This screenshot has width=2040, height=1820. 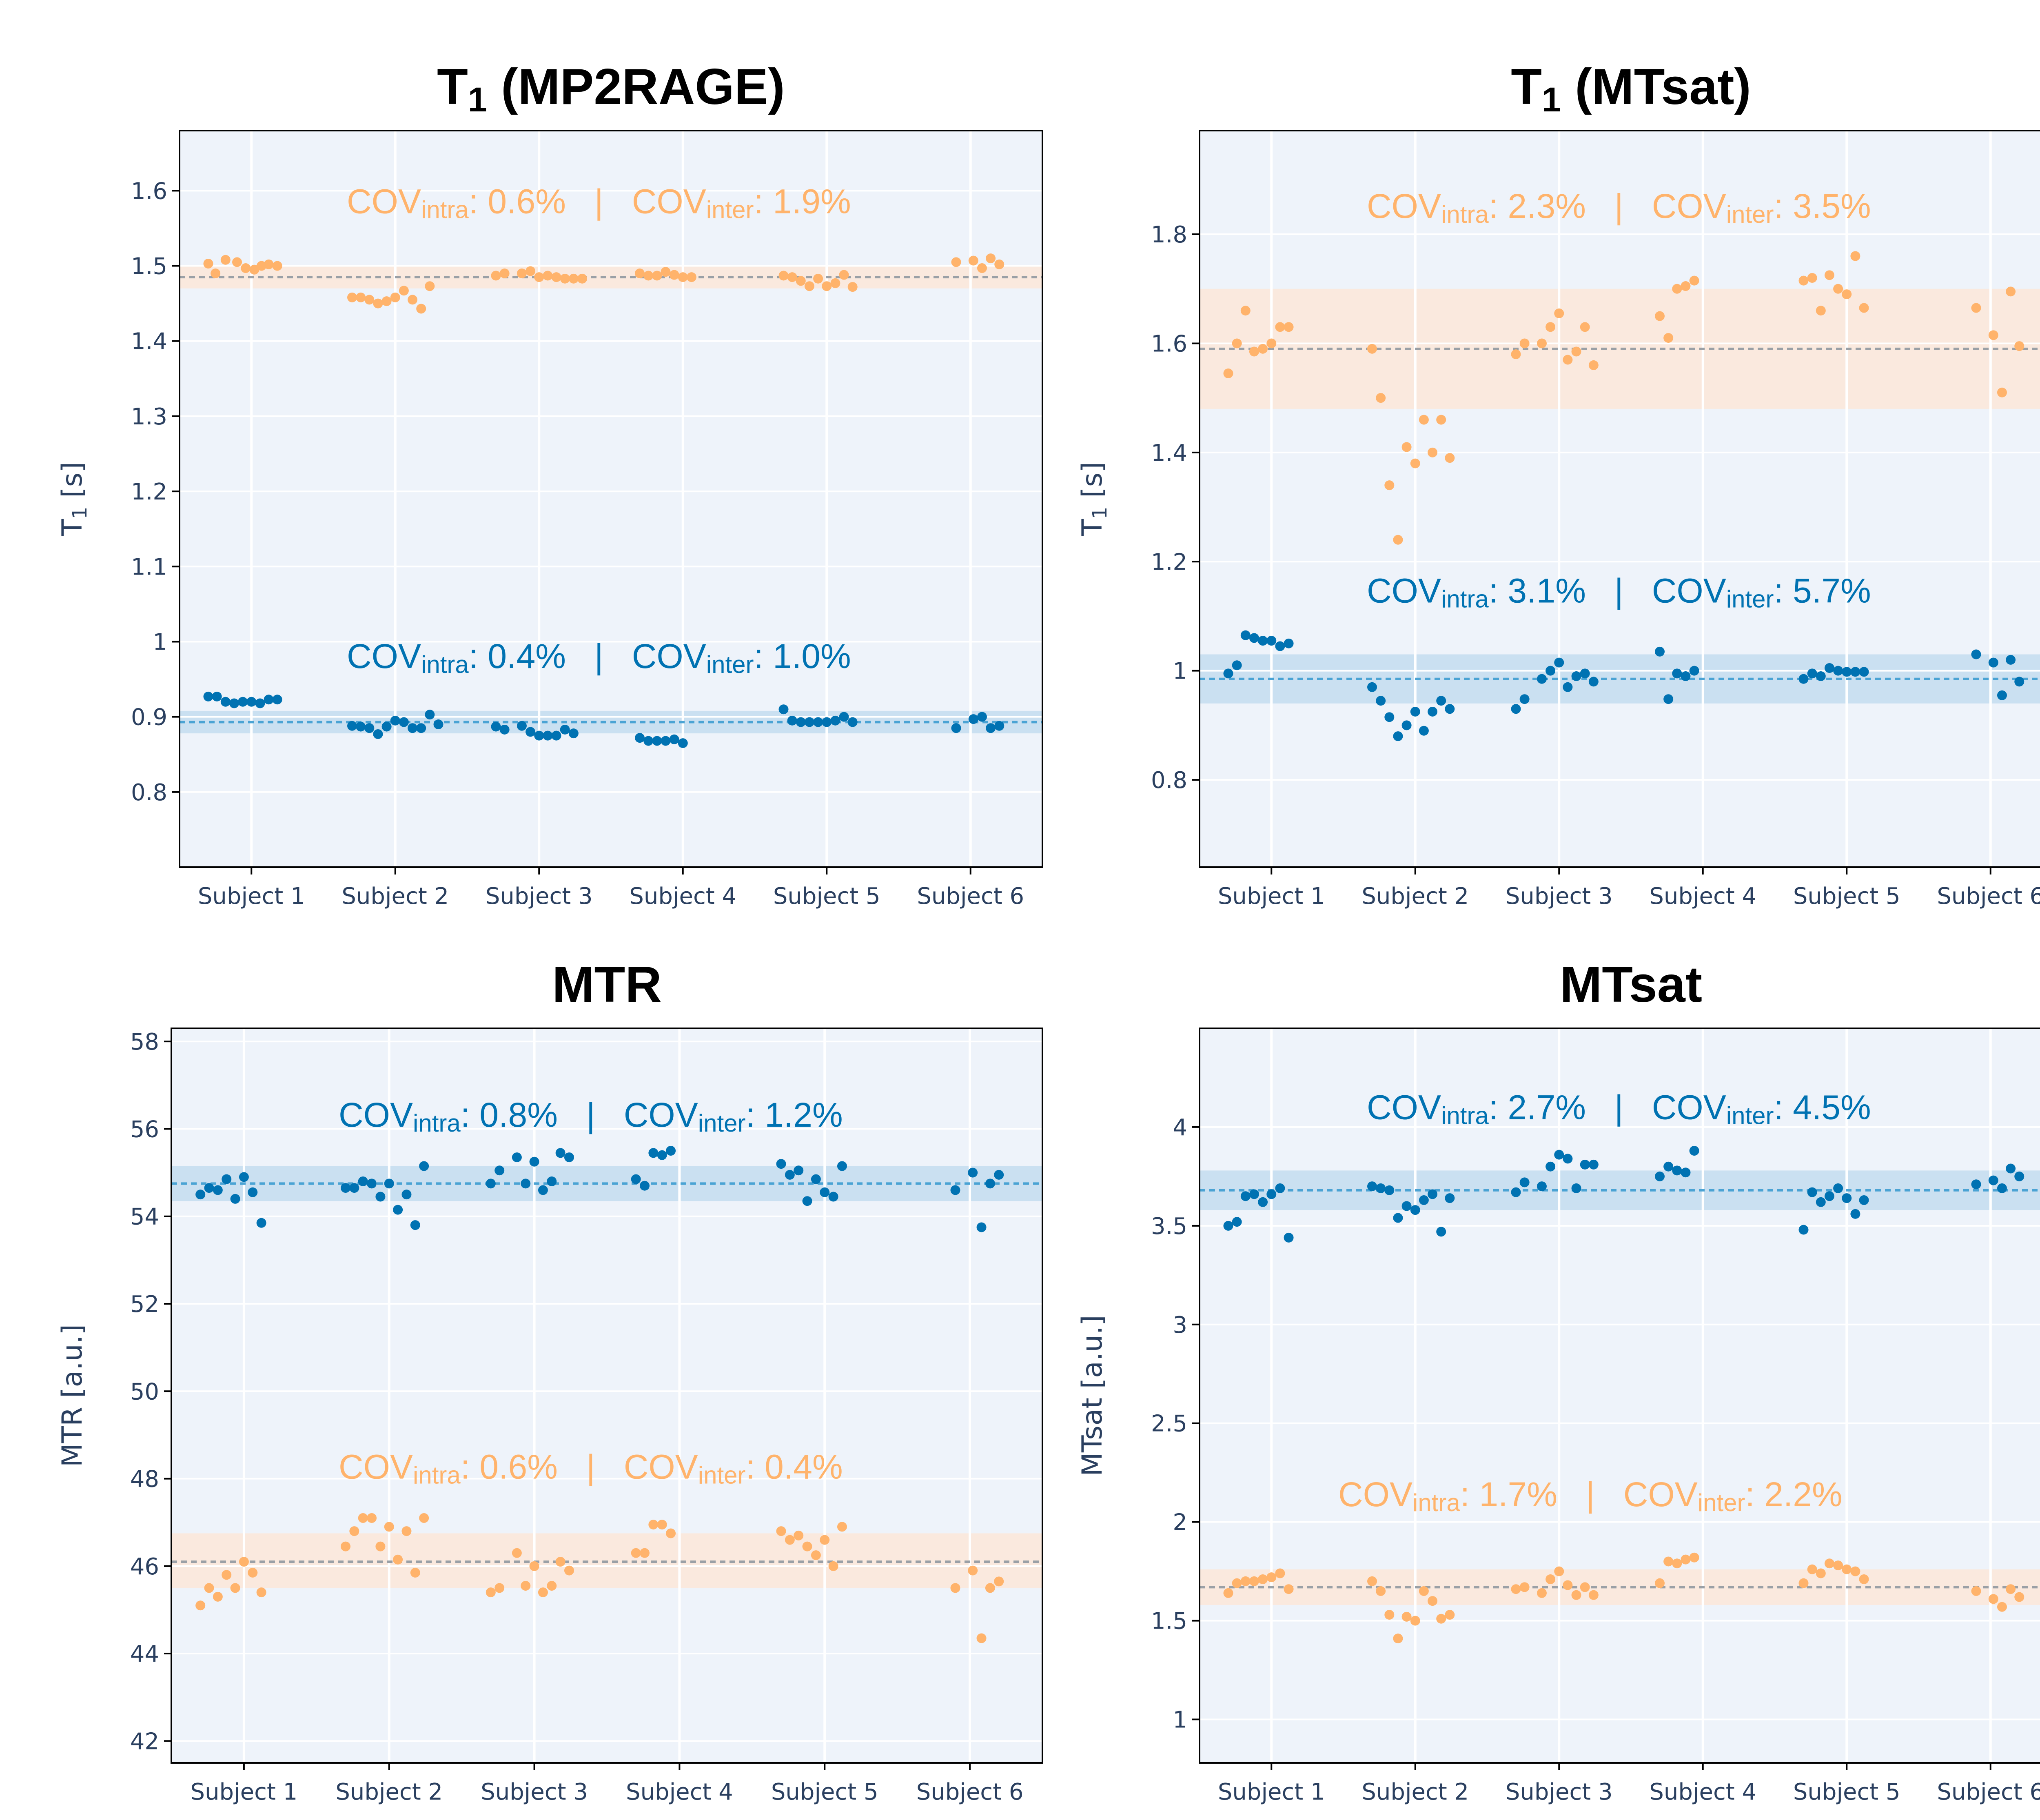 What do you see at coordinates (607, 985) in the screenshot?
I see `chart-title: MTR` at bounding box center [607, 985].